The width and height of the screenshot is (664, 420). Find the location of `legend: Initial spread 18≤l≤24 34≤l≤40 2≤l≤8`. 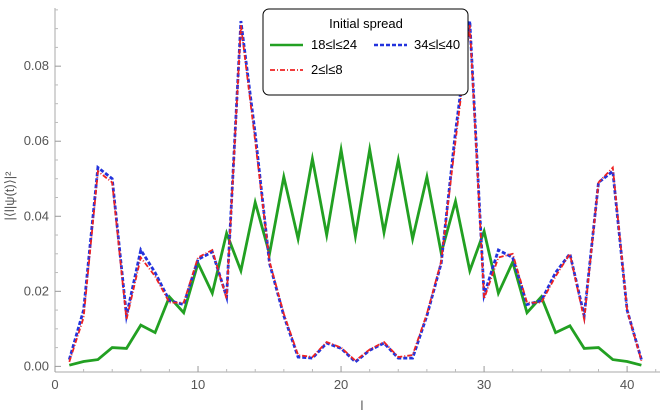

legend: Initial spread 18≤l≤24 34≤l≤40 2≤l≤8 is located at coordinates (365, 52).